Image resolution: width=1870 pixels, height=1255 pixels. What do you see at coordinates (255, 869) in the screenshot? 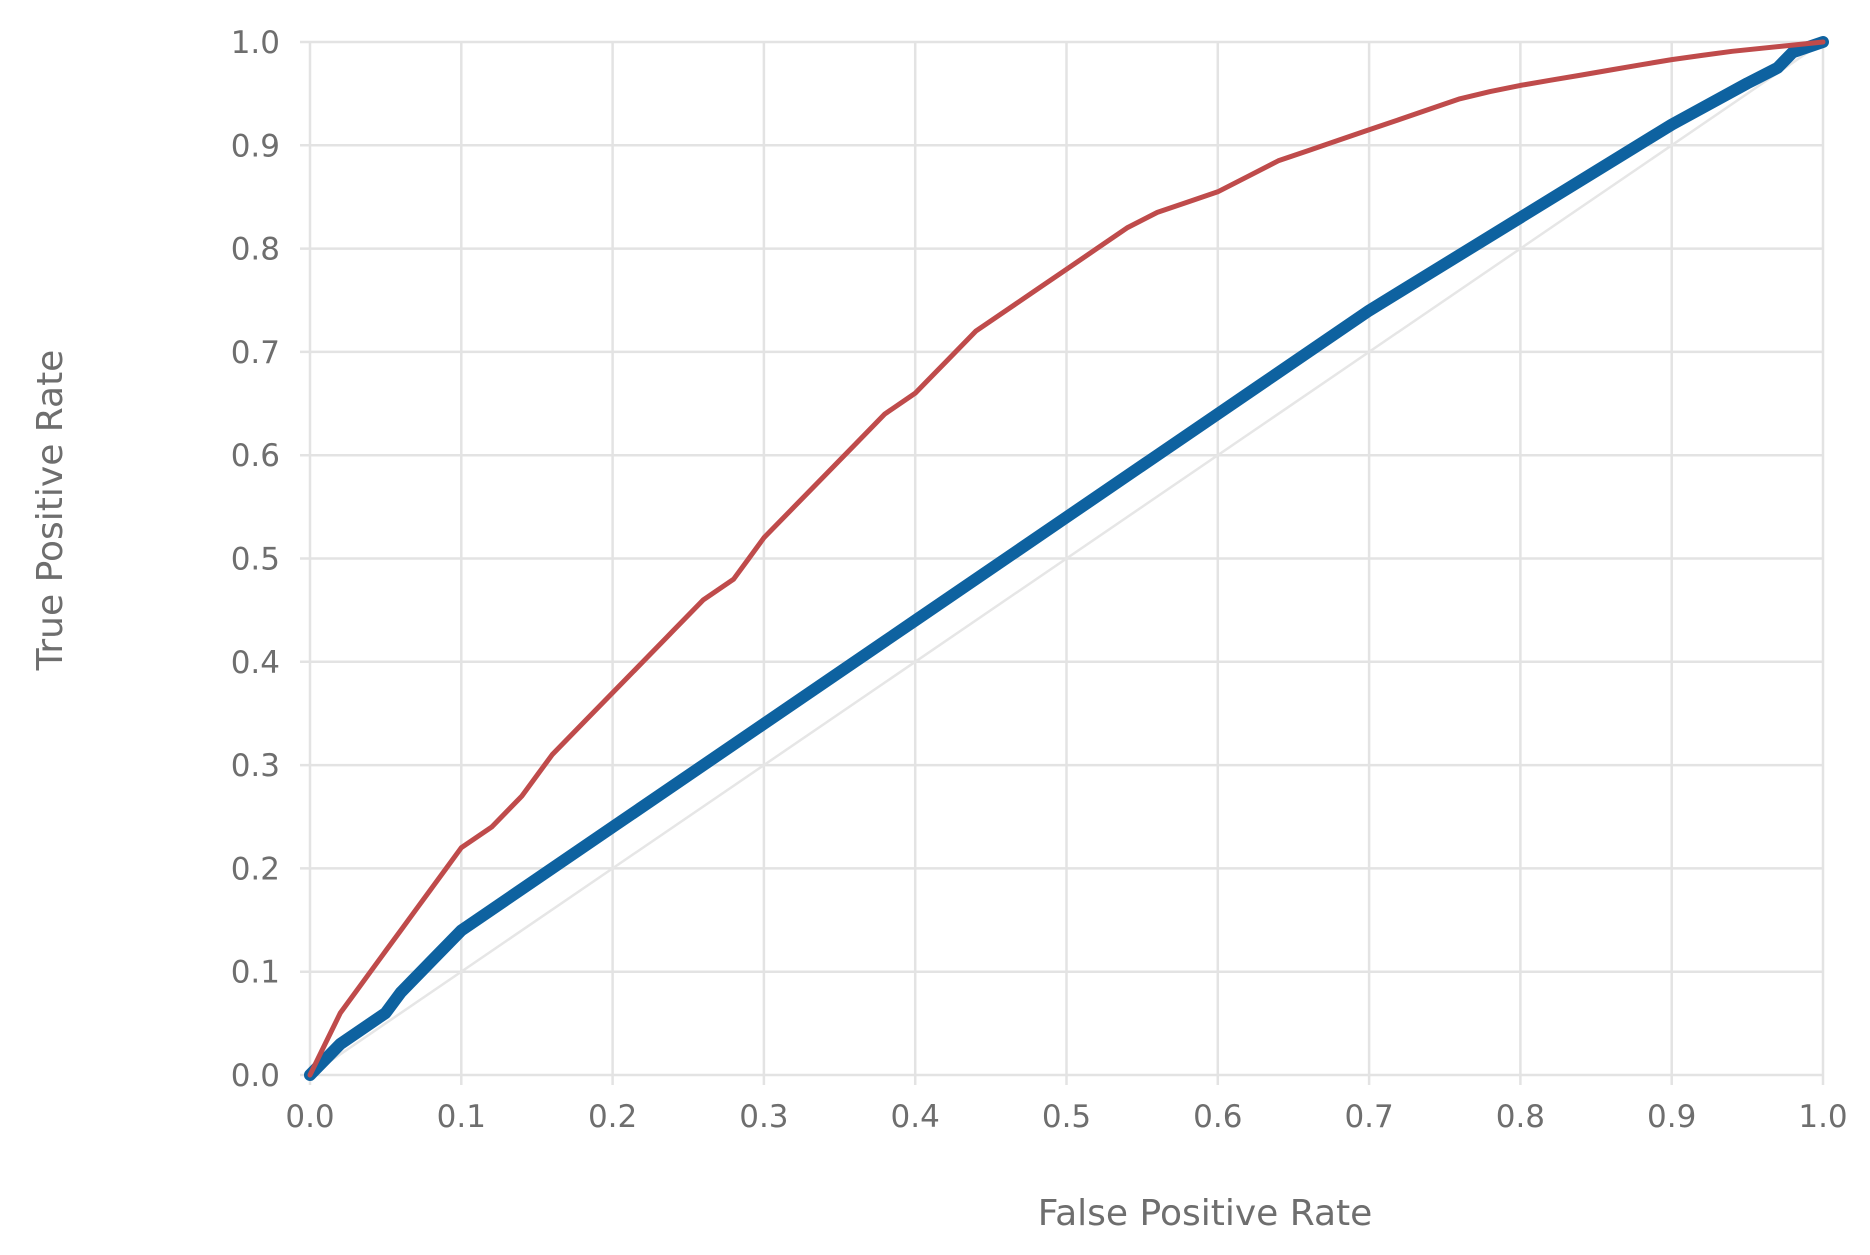
I see `y-tick-label: 0.2` at bounding box center [255, 869].